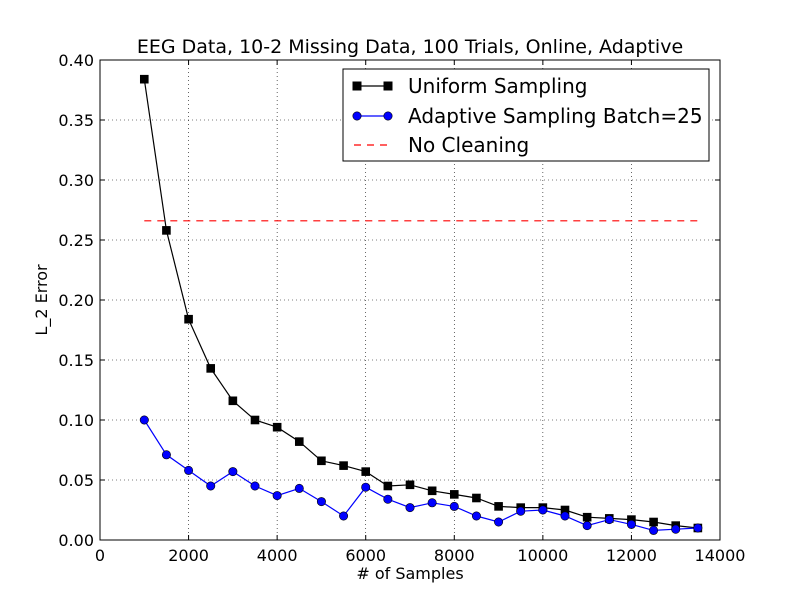 Image resolution: width=800 pixels, height=600 pixels. I want to click on y-tick-label: 0.15, so click(76, 360).